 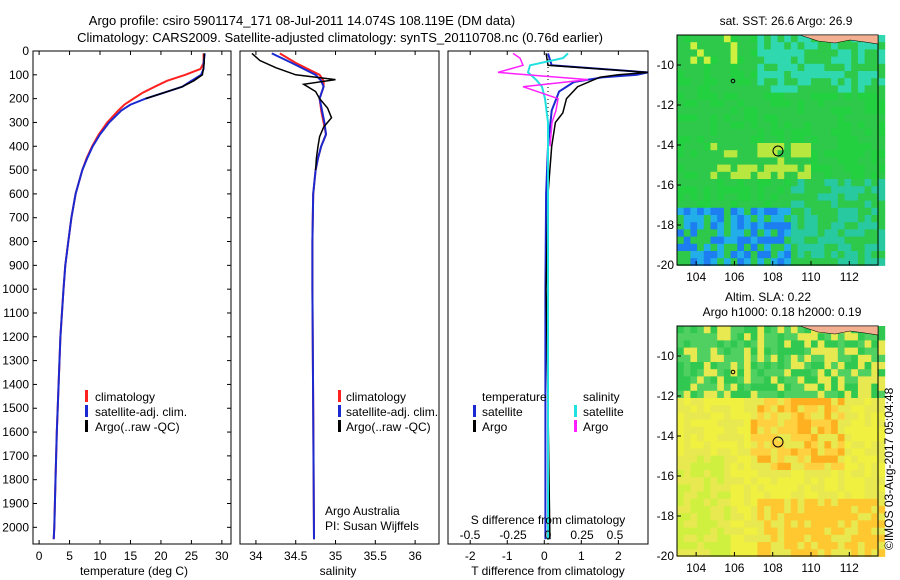 What do you see at coordinates (573, 296) in the screenshot?
I see `difference-series` at bounding box center [573, 296].